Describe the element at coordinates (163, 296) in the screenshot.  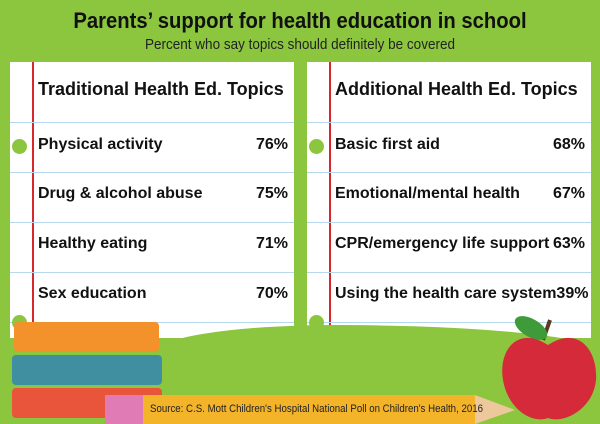
I see `list-item: Sex education 70%` at that location.